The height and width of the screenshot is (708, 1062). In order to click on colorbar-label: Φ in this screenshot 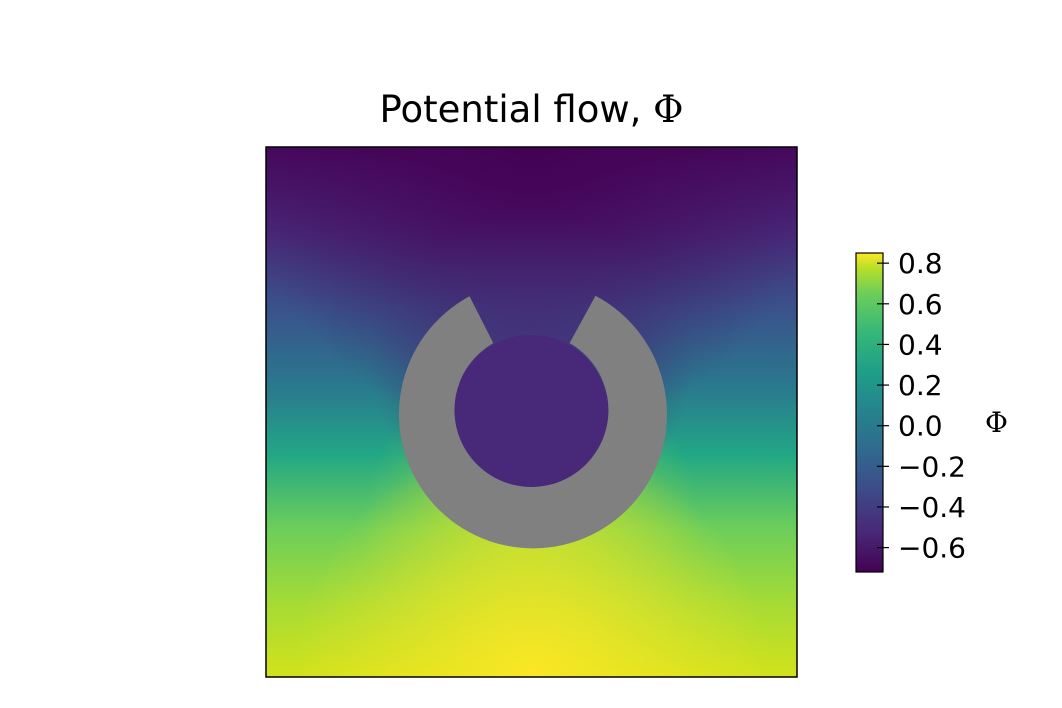, I will do `click(996, 422)`.